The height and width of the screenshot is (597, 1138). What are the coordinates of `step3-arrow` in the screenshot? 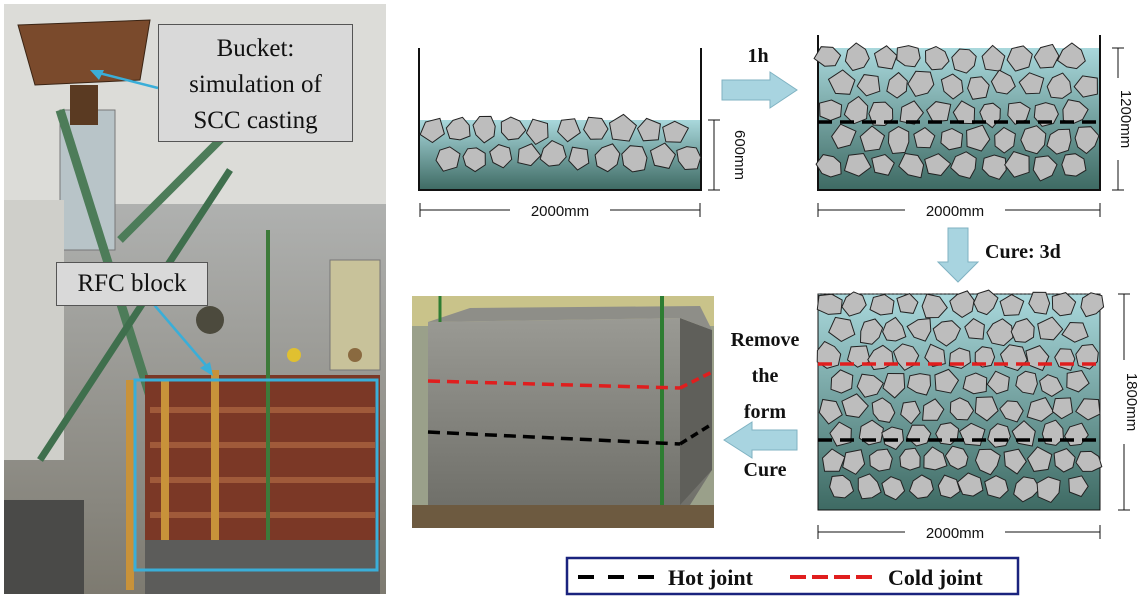 It's located at (760, 440).